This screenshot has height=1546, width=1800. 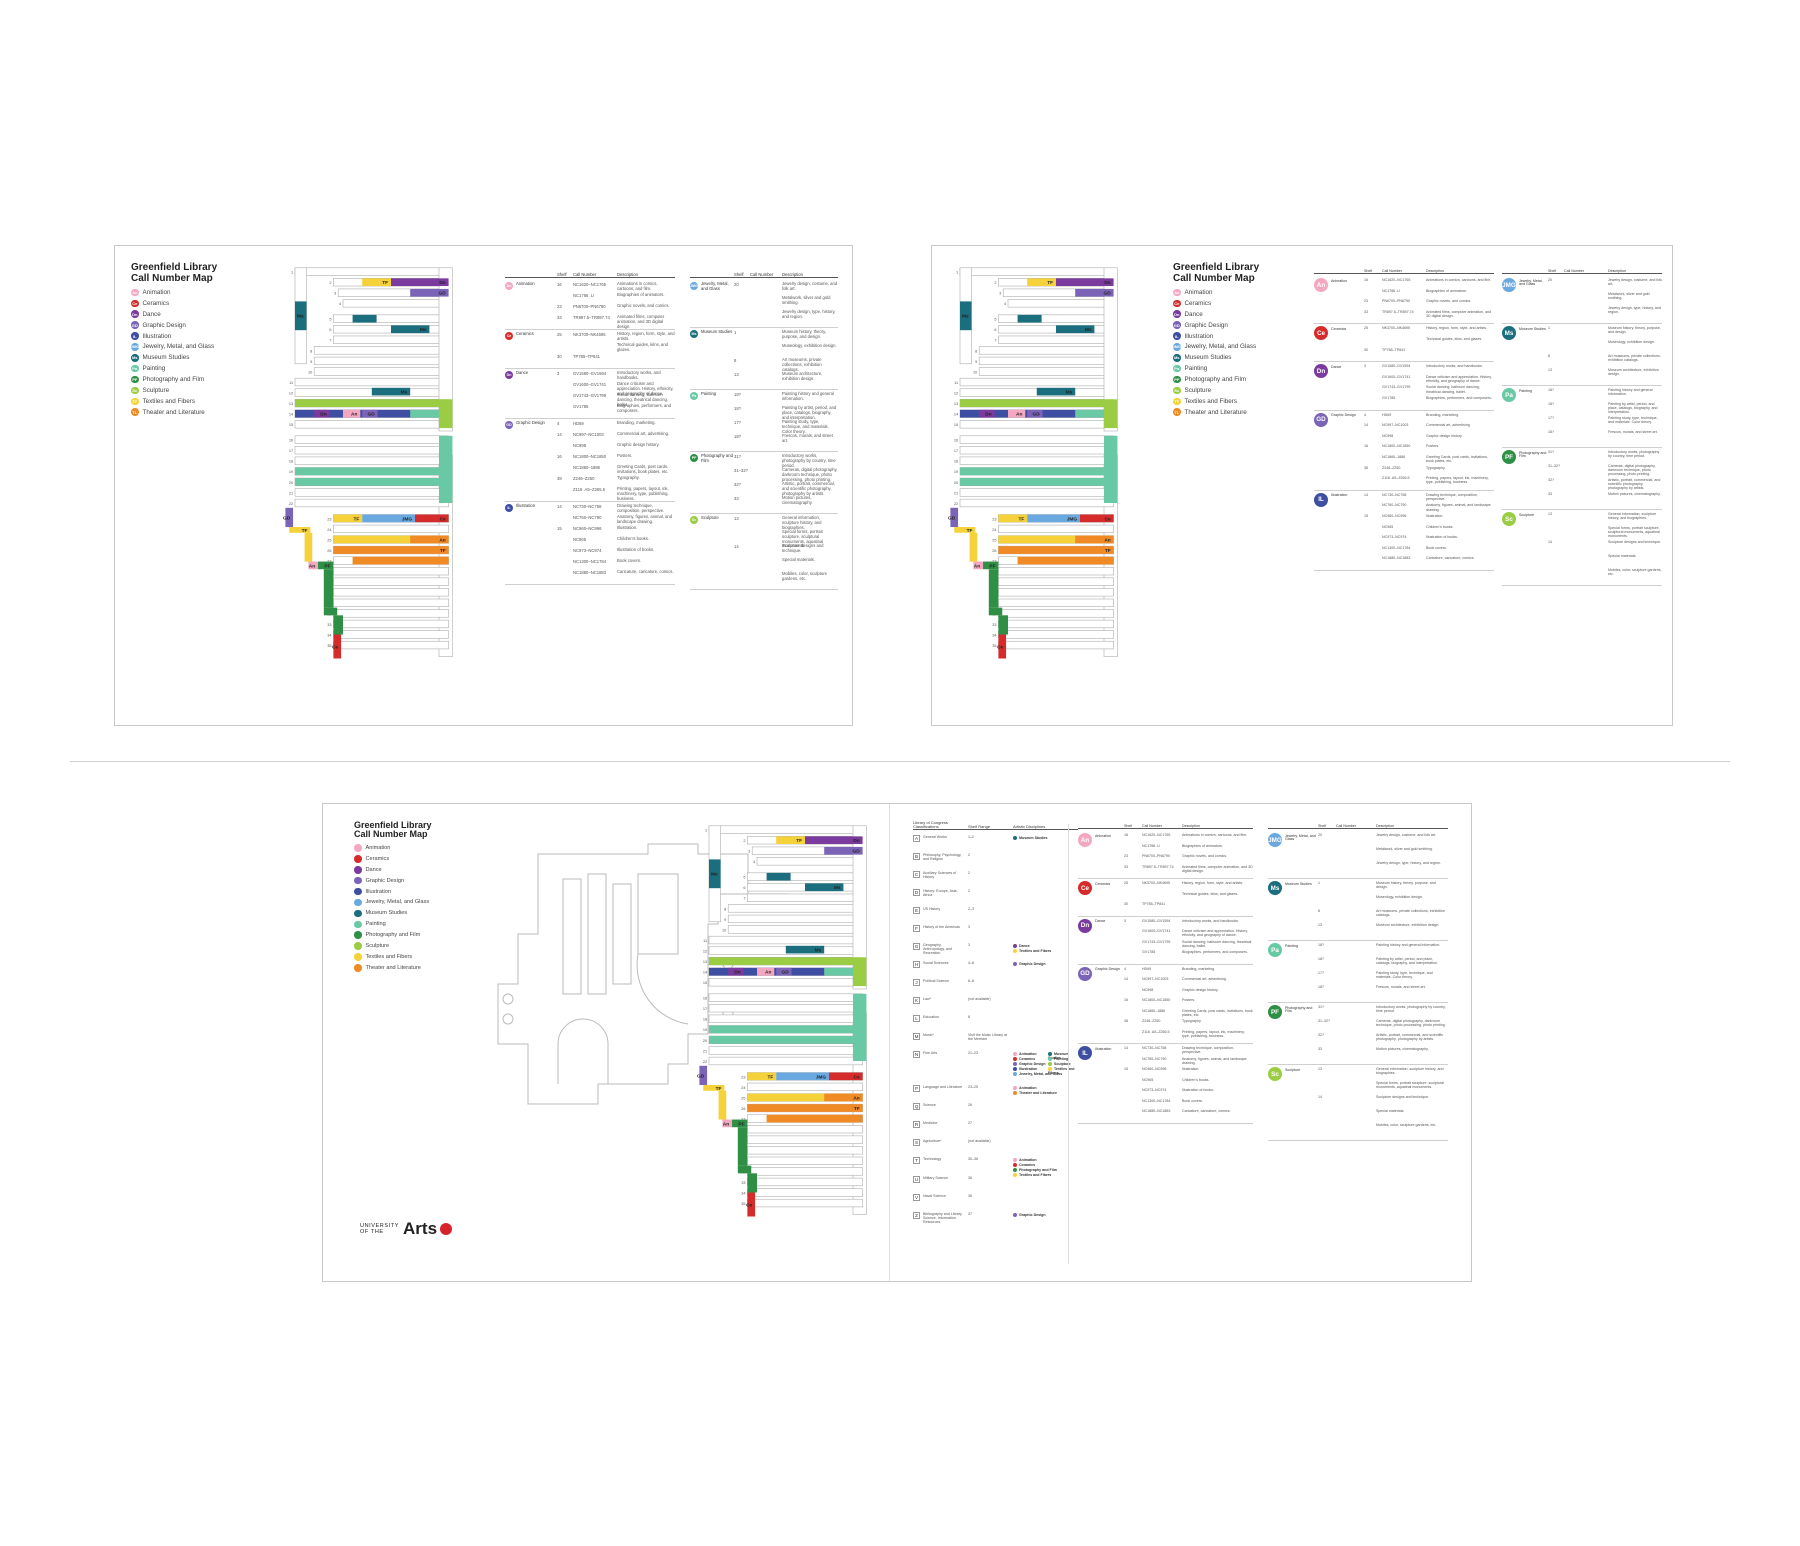 I want to click on row-shelf: 23, so click(x=1366, y=301).